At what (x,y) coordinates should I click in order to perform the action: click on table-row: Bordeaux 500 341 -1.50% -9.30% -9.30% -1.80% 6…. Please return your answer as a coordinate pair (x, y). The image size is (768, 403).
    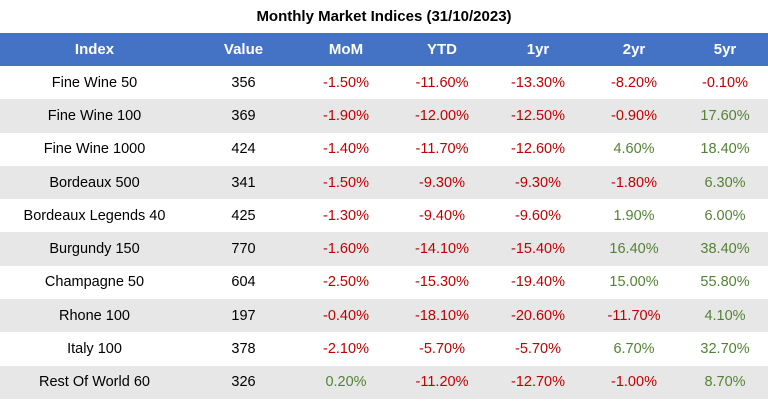
    Looking at the image, I should click on (384, 182).